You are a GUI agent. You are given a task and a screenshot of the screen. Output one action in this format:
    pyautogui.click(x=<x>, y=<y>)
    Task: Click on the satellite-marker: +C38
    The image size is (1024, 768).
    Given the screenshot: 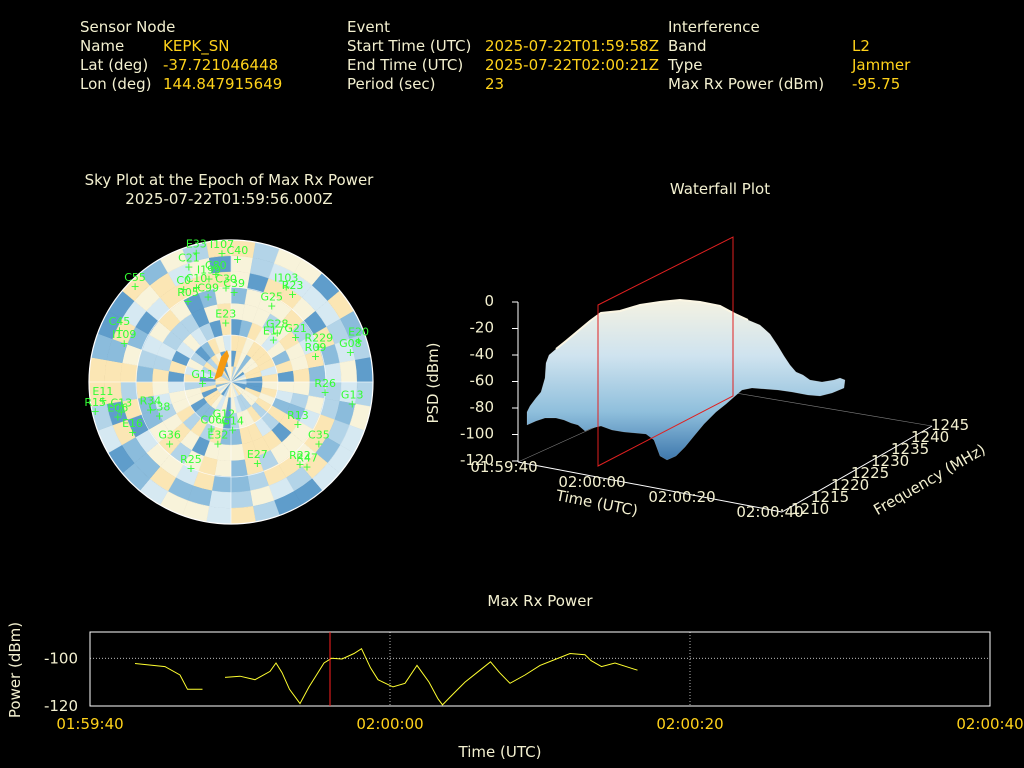 What is the action you would take?
    pyautogui.click(x=160, y=411)
    